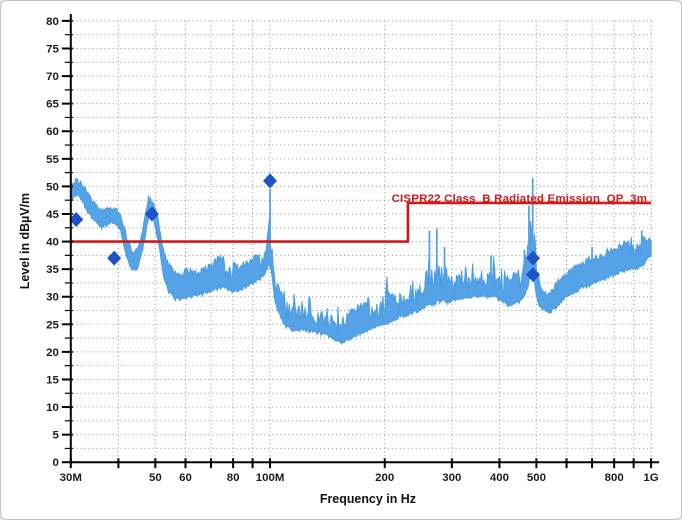 The width and height of the screenshot is (682, 520). What do you see at coordinates (233, 478) in the screenshot?
I see `x-tick-label: 80` at bounding box center [233, 478].